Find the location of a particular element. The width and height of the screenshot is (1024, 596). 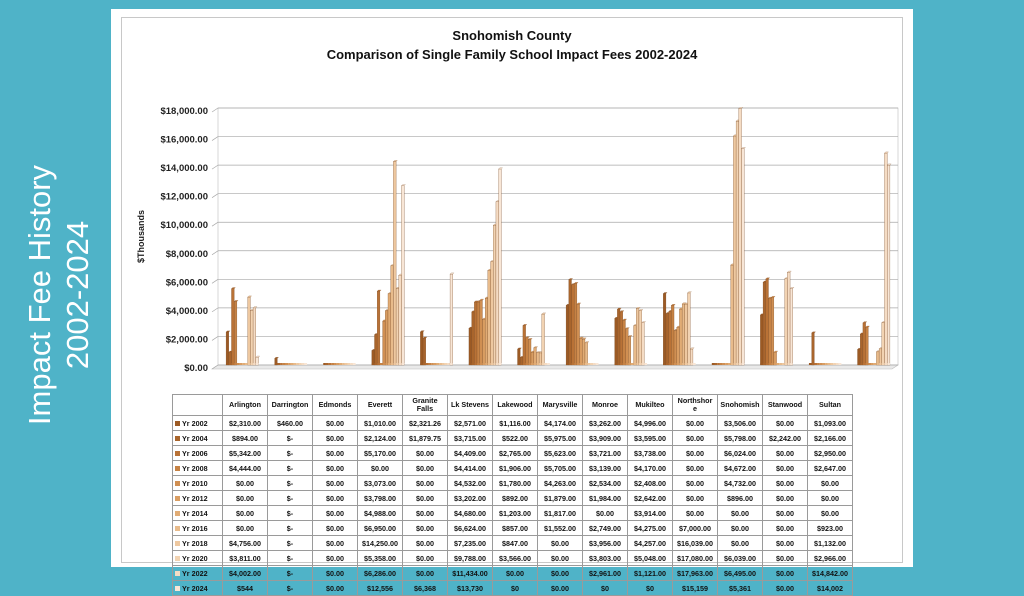

table-cell: $1,552.00 is located at coordinates (560, 528).